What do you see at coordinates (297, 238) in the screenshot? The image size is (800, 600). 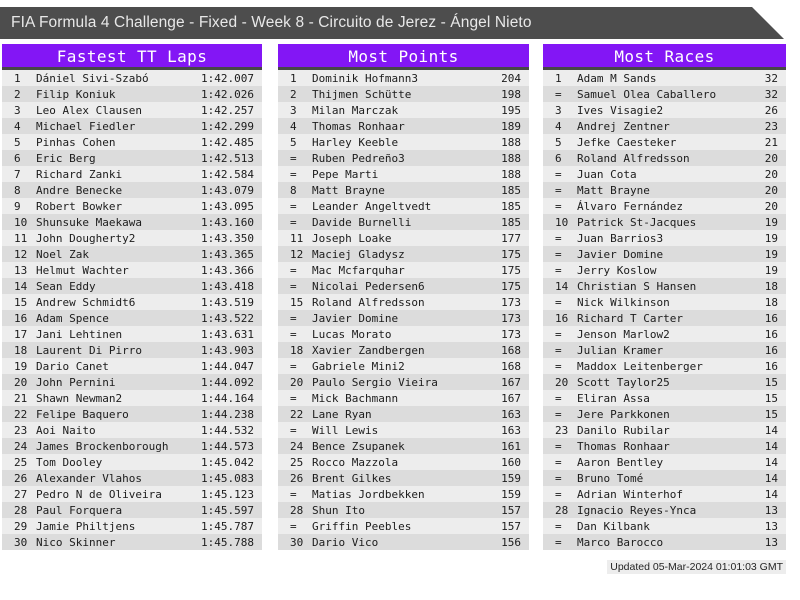 I see `row-rank: 11` at bounding box center [297, 238].